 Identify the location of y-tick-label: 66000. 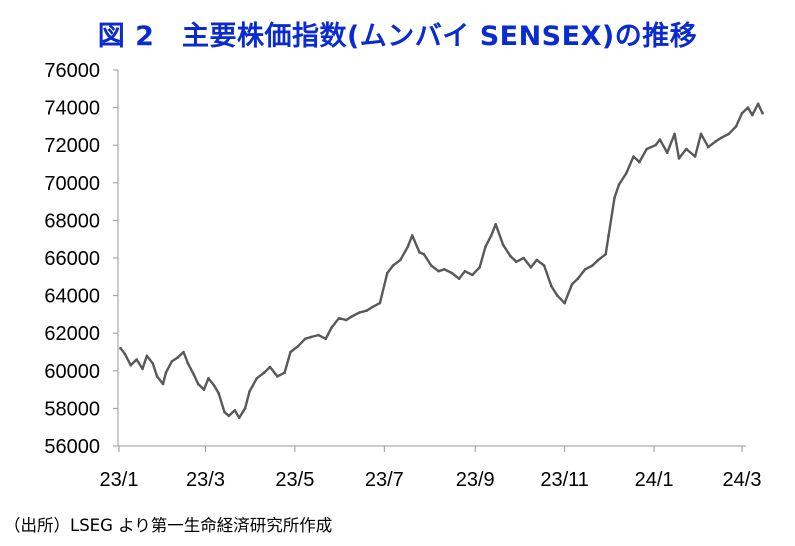
(72, 259).